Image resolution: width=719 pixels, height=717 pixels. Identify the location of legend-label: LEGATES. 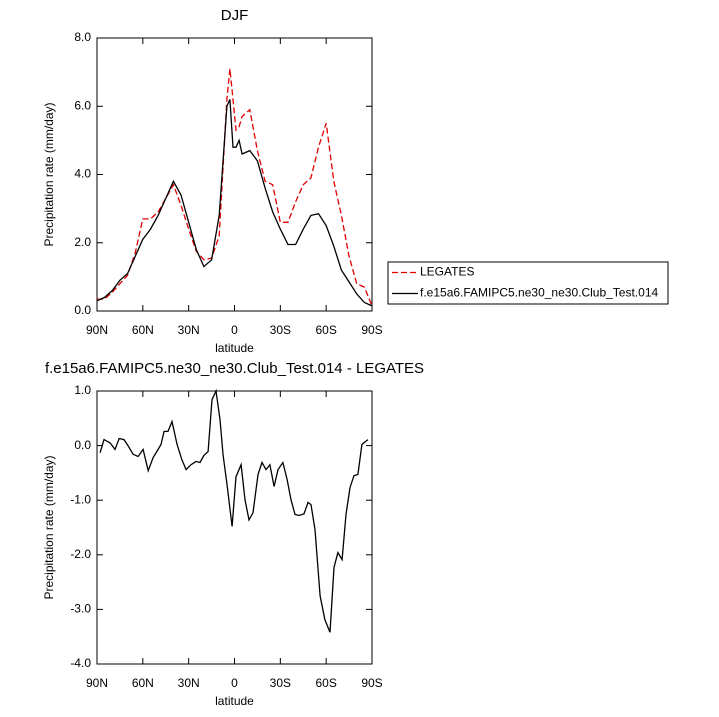
(447, 272).